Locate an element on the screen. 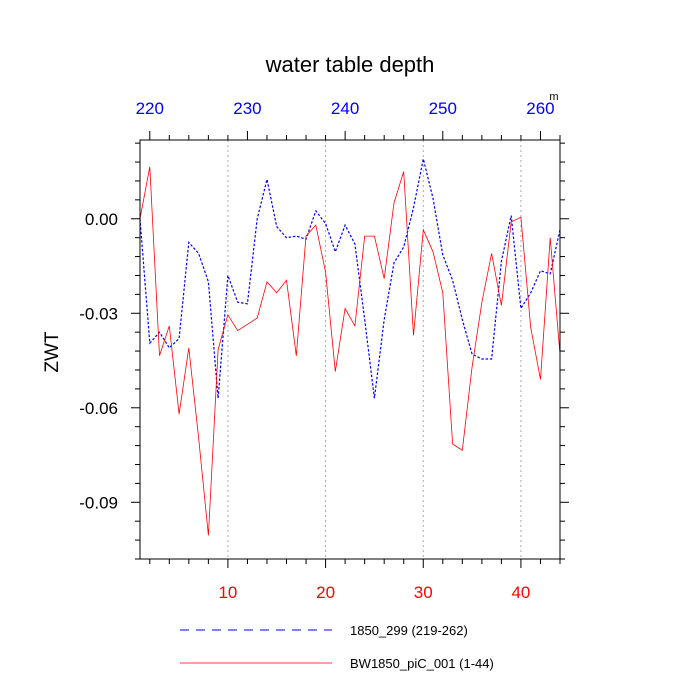  x-tick-label-30: 30 is located at coordinates (423, 592).